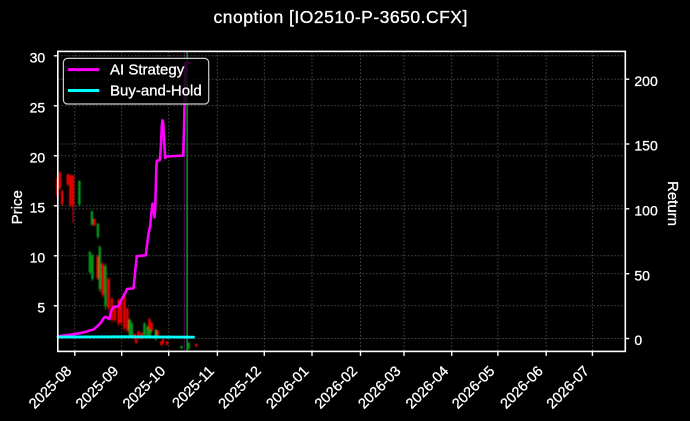  What do you see at coordinates (646, 81) in the screenshot?
I see `svg-text: 200` at bounding box center [646, 81].